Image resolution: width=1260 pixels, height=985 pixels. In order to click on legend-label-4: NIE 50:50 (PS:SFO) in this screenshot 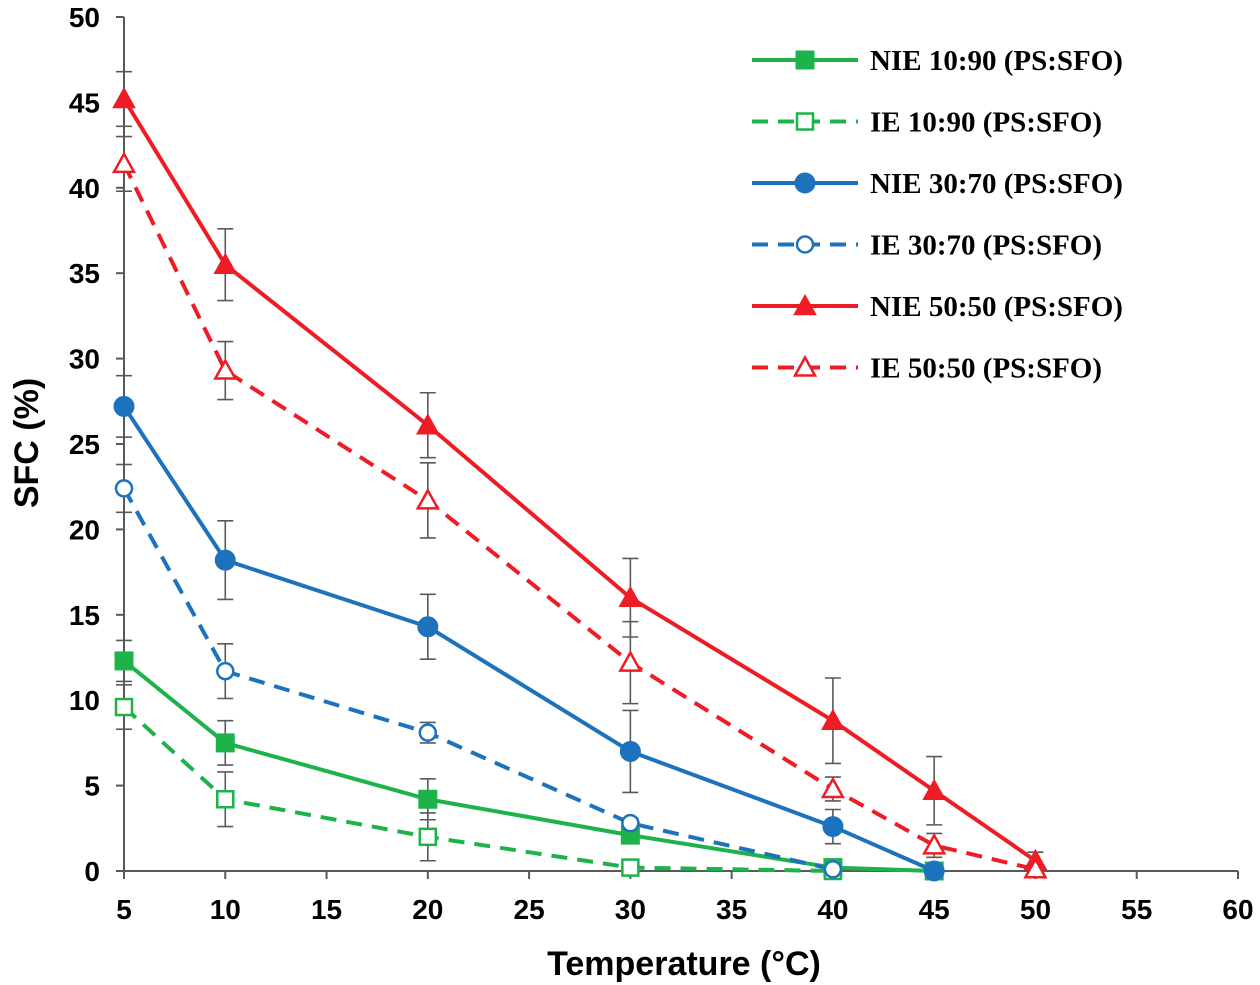, I will do `click(996, 307)`.